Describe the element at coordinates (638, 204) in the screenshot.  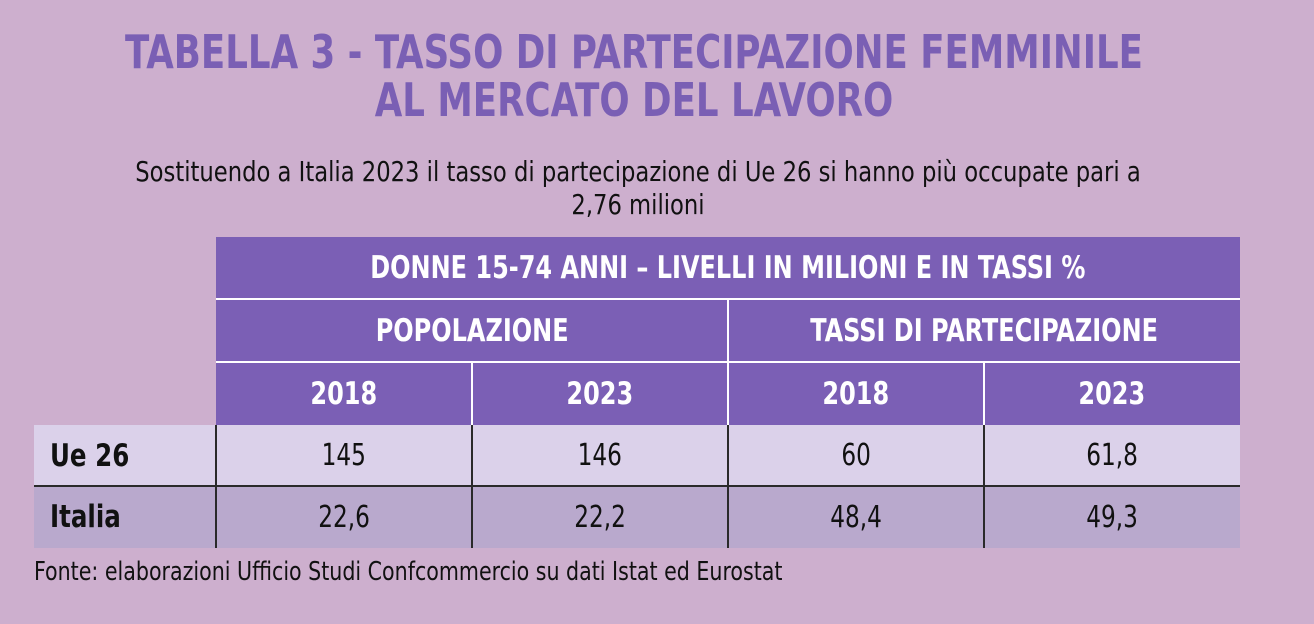
I see `subtitle-line-2: 2,76 milioni` at that location.